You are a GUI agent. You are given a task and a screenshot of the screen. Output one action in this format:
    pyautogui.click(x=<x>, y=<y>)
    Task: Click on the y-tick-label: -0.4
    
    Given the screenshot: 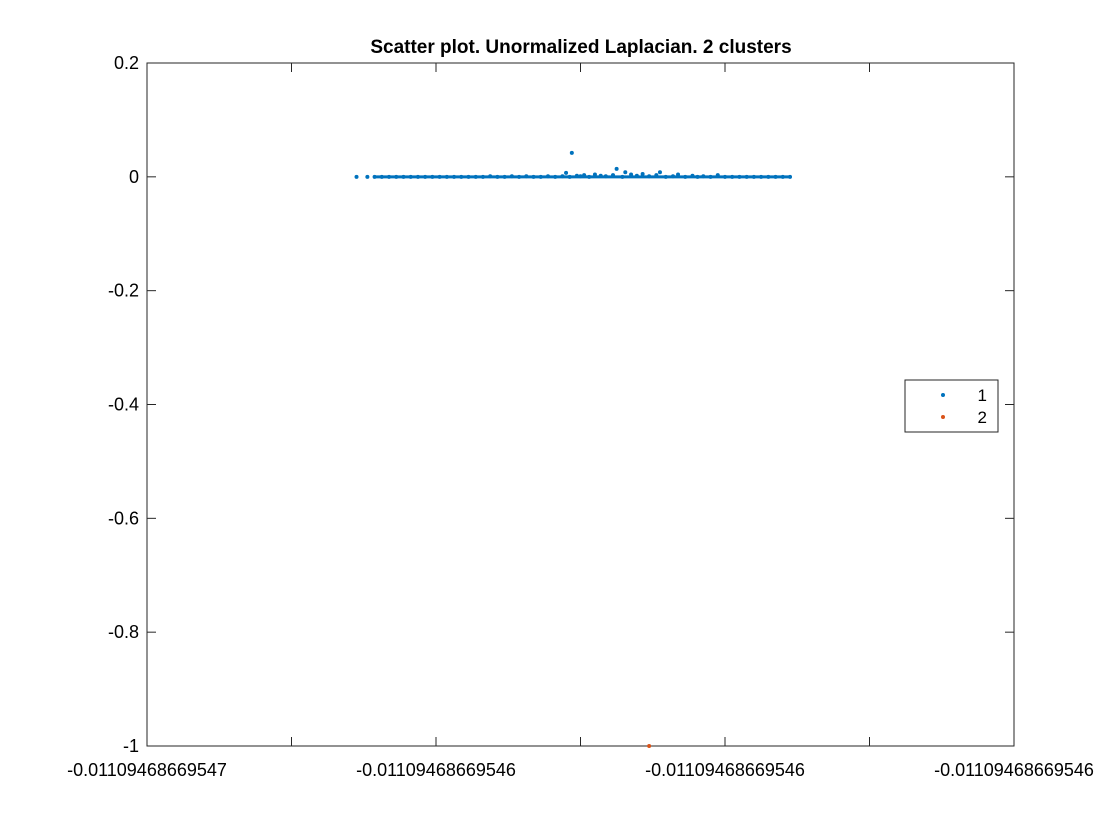 What is the action you would take?
    pyautogui.click(x=123, y=405)
    